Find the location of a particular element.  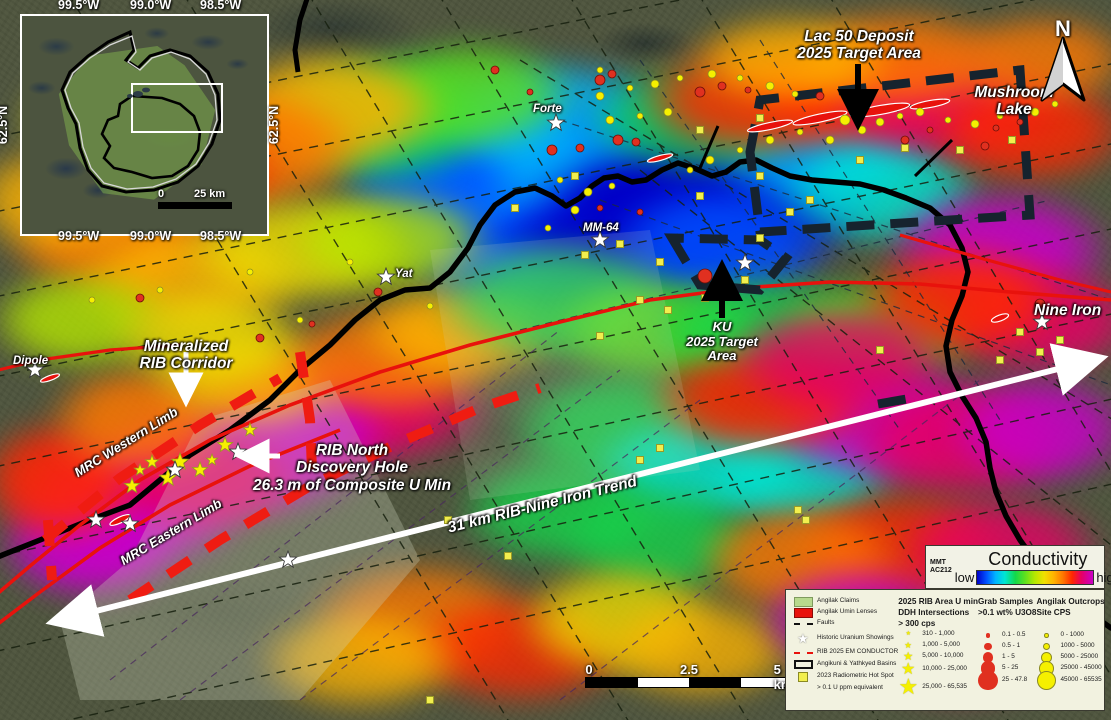

legend-label-basins: Angikuni & Yathkyed Basins is located at coordinates (857, 664).